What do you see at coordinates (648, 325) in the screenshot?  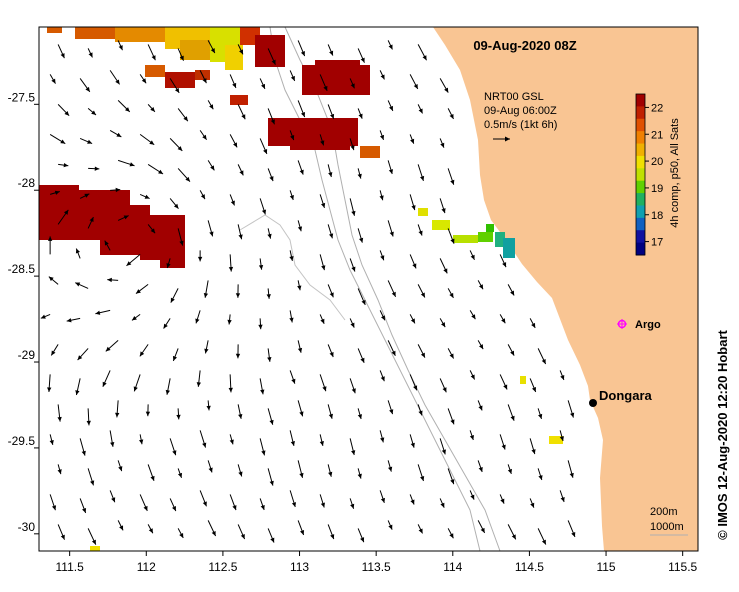 I see `argo-label: Argo` at bounding box center [648, 325].